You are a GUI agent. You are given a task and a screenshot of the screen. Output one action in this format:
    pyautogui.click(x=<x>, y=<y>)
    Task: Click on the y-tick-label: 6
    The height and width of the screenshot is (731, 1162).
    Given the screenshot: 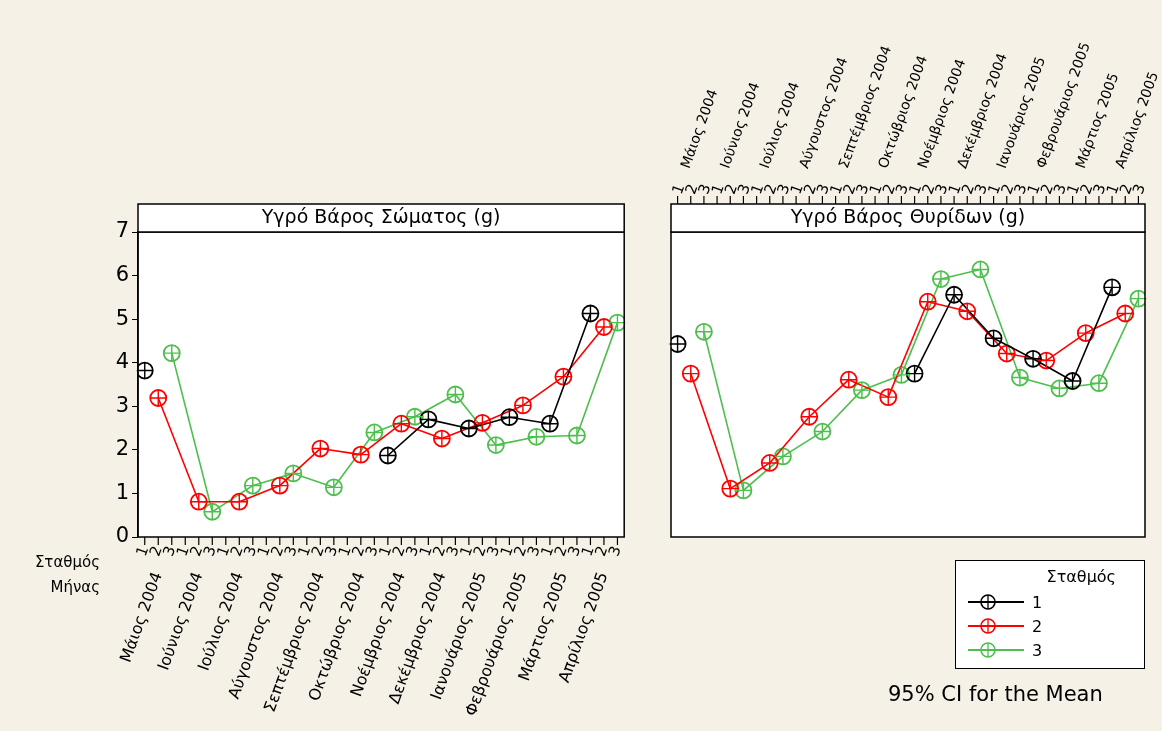 What is the action you would take?
    pyautogui.click(x=122, y=274)
    